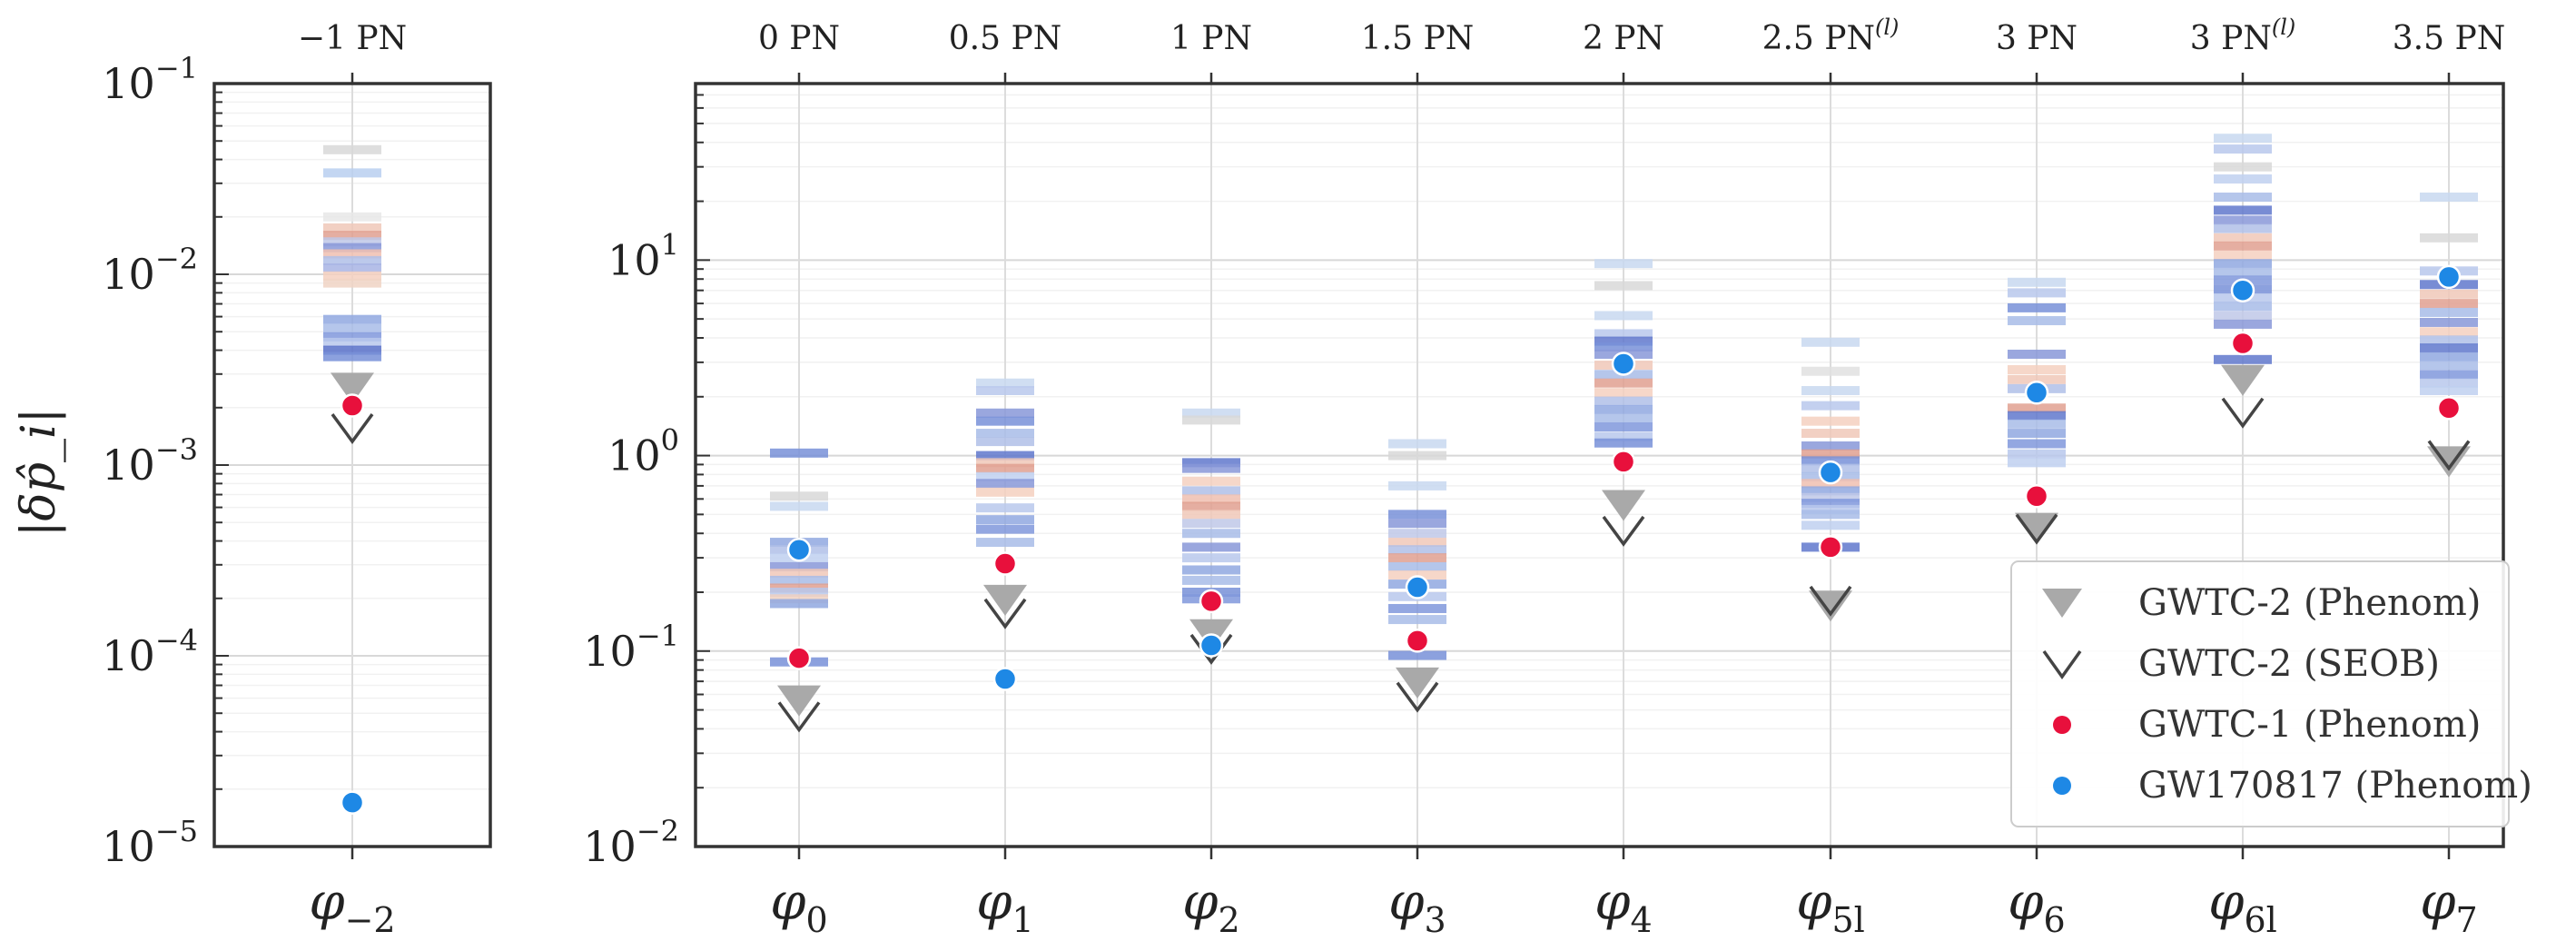 The width and height of the screenshot is (2576, 951). I want to click on top-tick-label-main: 0 PN, so click(799, 38).